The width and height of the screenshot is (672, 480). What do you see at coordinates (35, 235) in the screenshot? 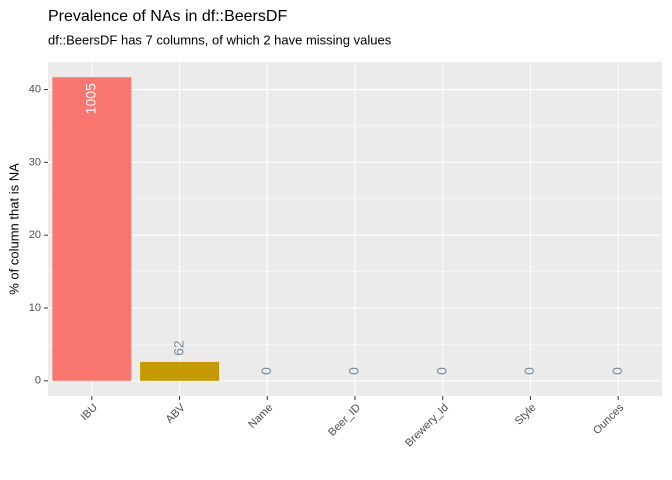
I see `y-tick-label: 20` at bounding box center [35, 235].